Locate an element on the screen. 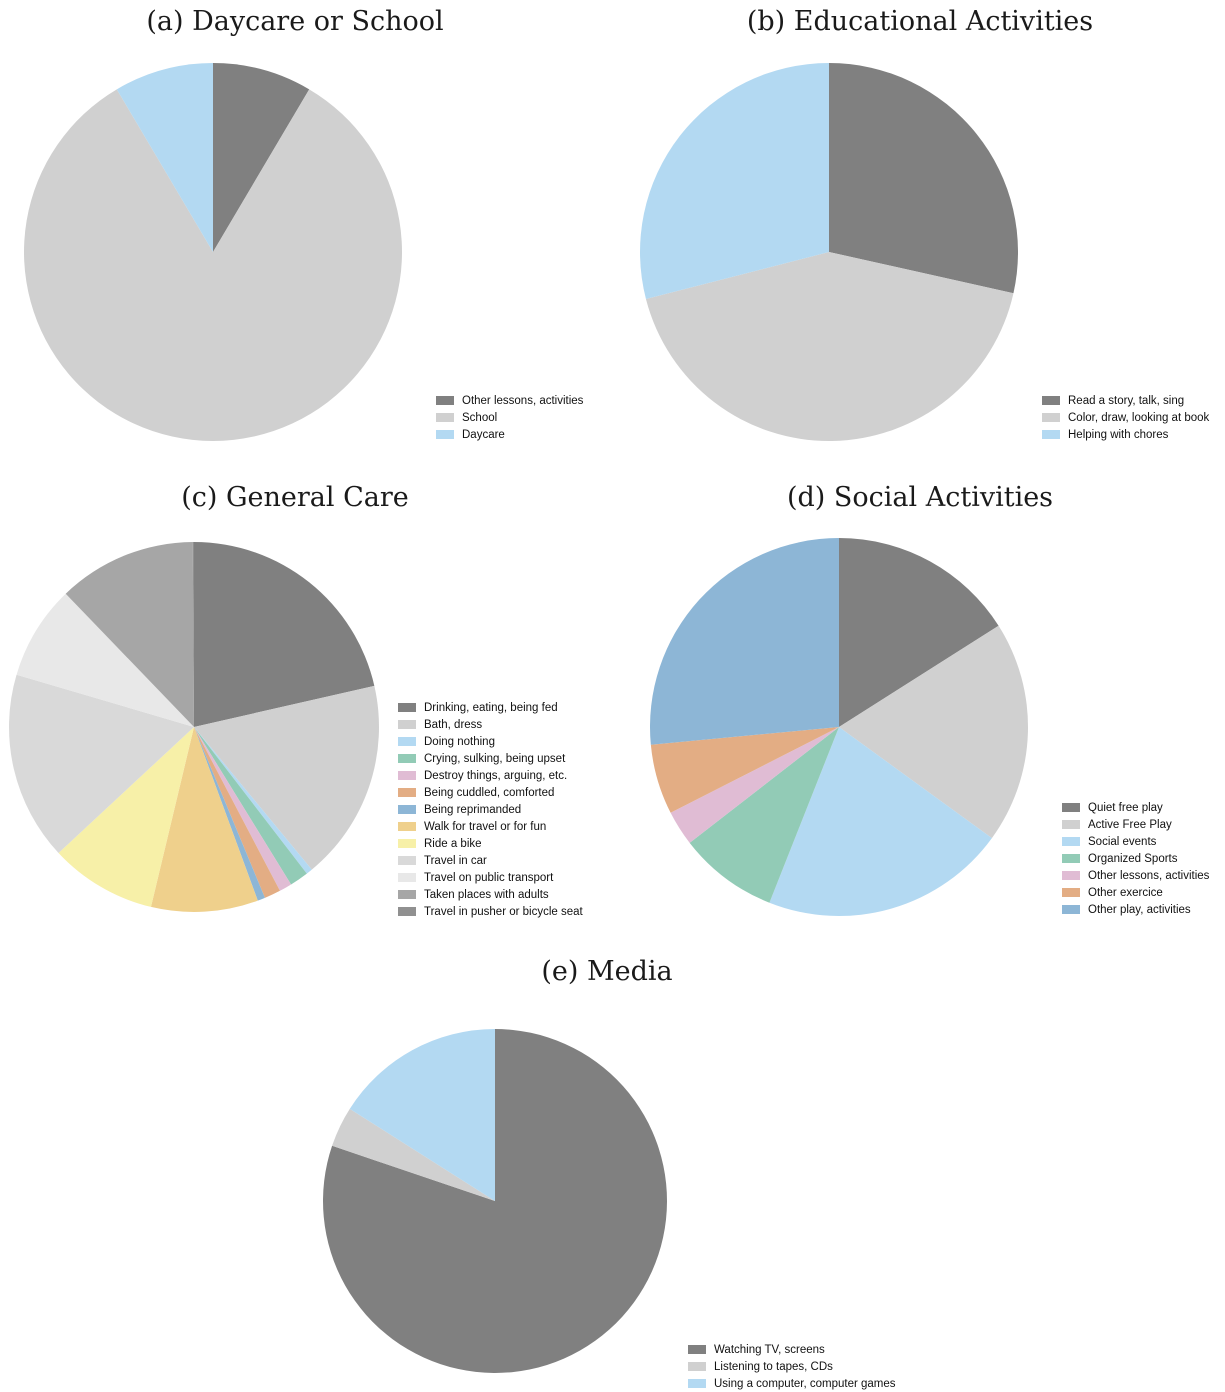  legend-item: Active Free Play is located at coordinates (1135, 824).